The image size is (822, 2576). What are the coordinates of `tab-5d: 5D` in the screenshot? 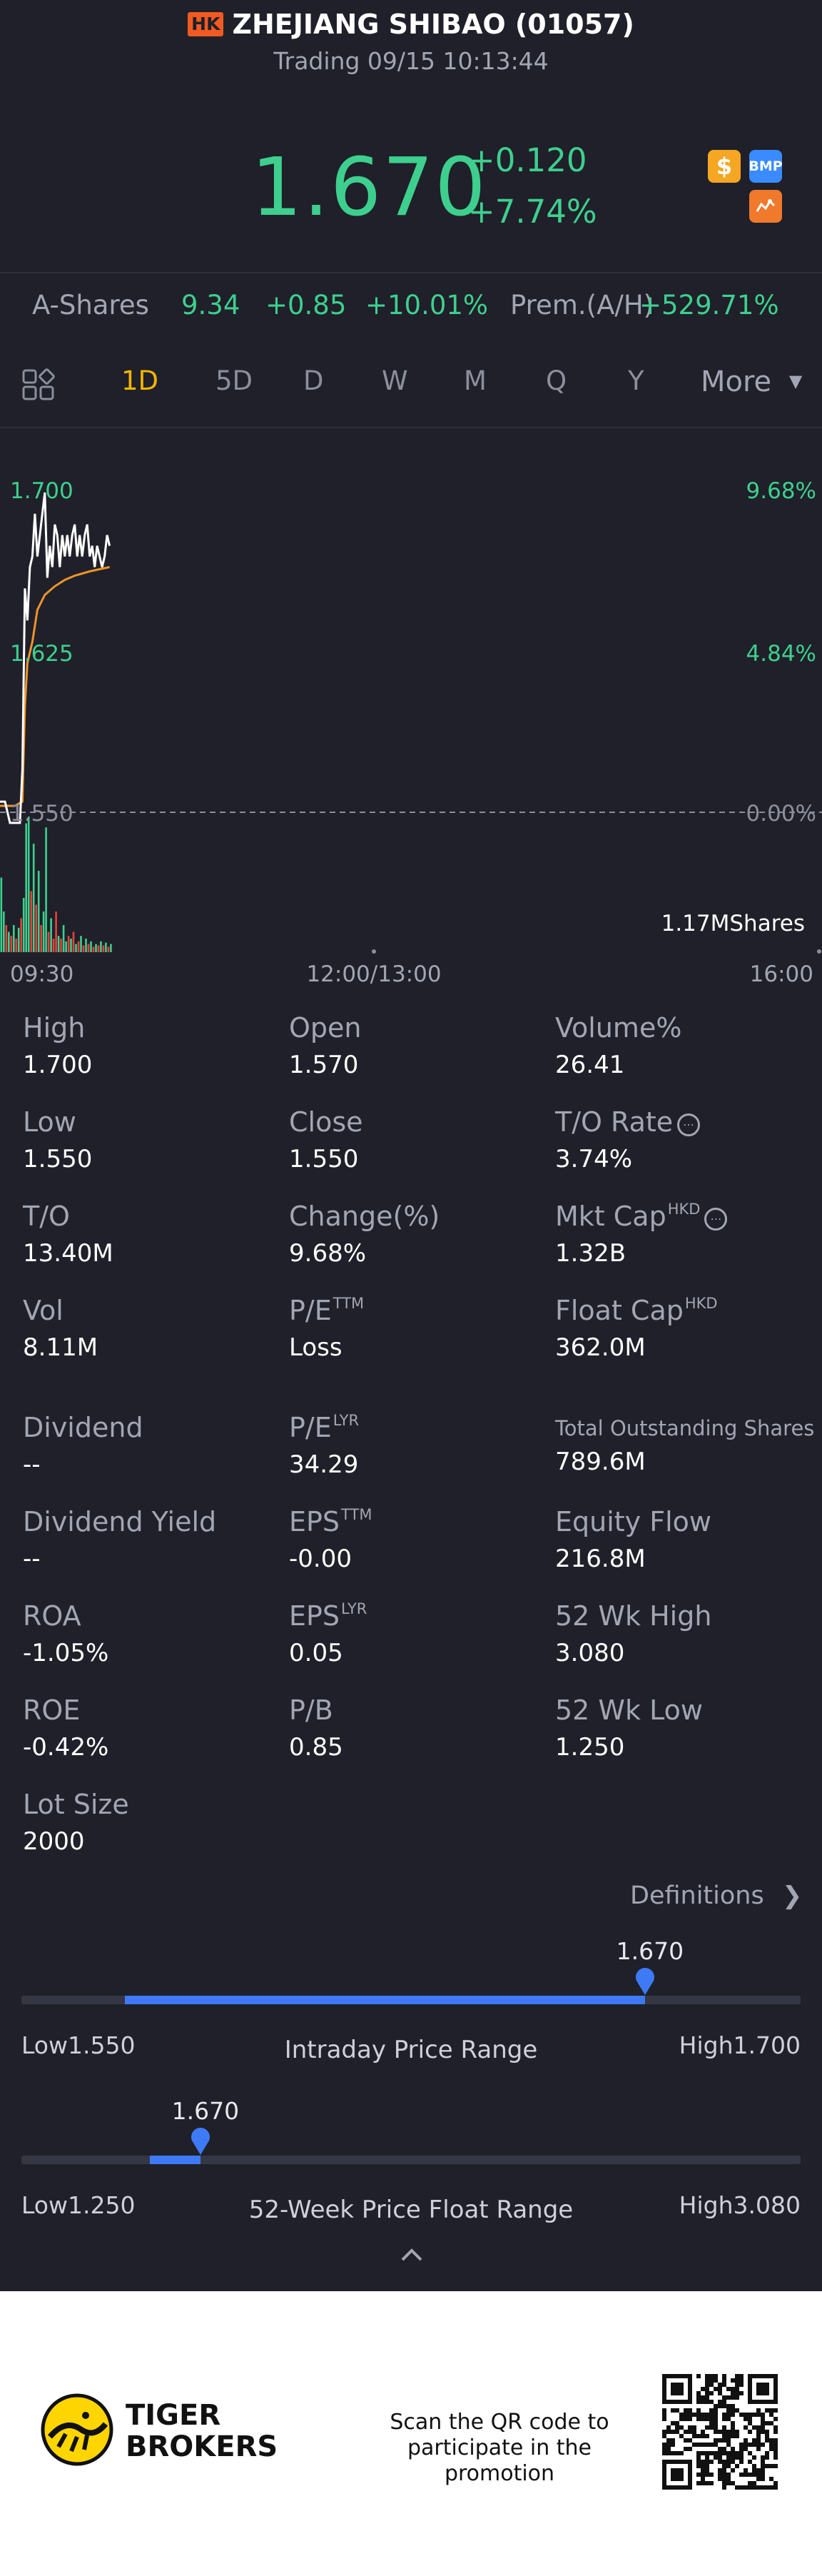 It's located at (234, 380).